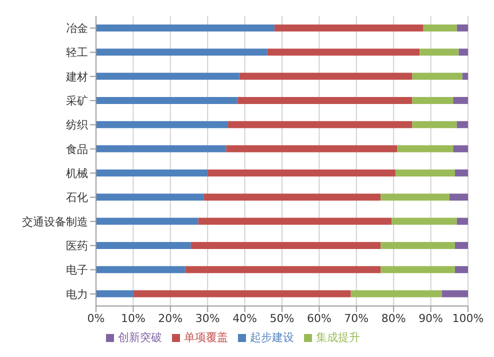 Image resolution: width=494 pixels, height=357 pixels. What do you see at coordinates (431, 318) in the screenshot?
I see `x-tick-label: 90%` at bounding box center [431, 318].